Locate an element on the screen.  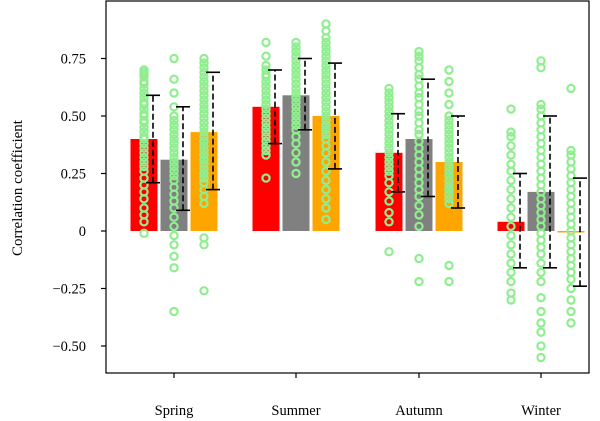
y-tick-label: 0.75 is located at coordinates (73, 60).